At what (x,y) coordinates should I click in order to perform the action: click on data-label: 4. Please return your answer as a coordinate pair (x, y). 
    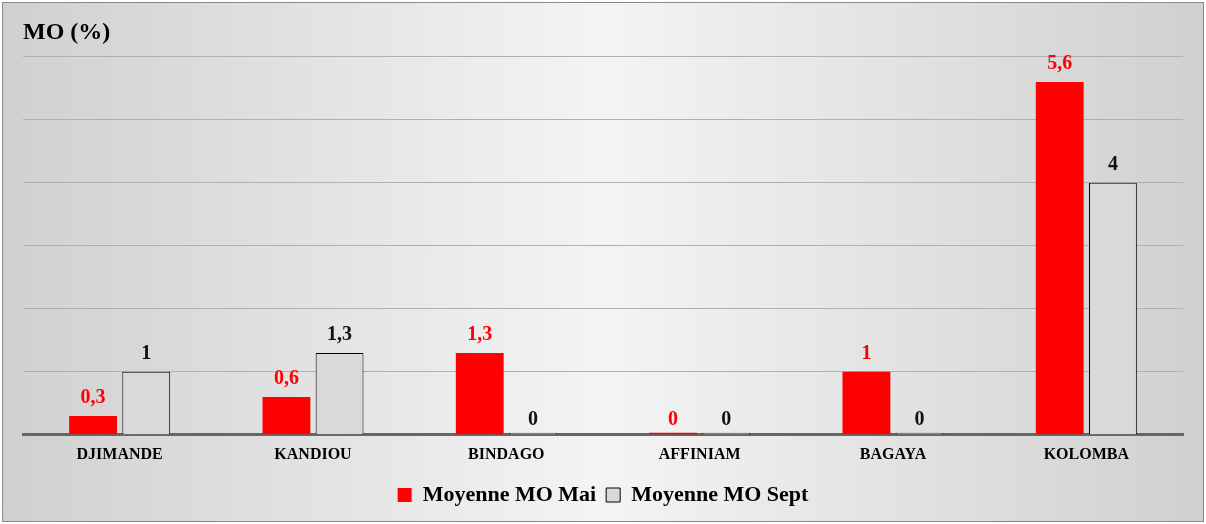
    Looking at the image, I should click on (1112, 162).